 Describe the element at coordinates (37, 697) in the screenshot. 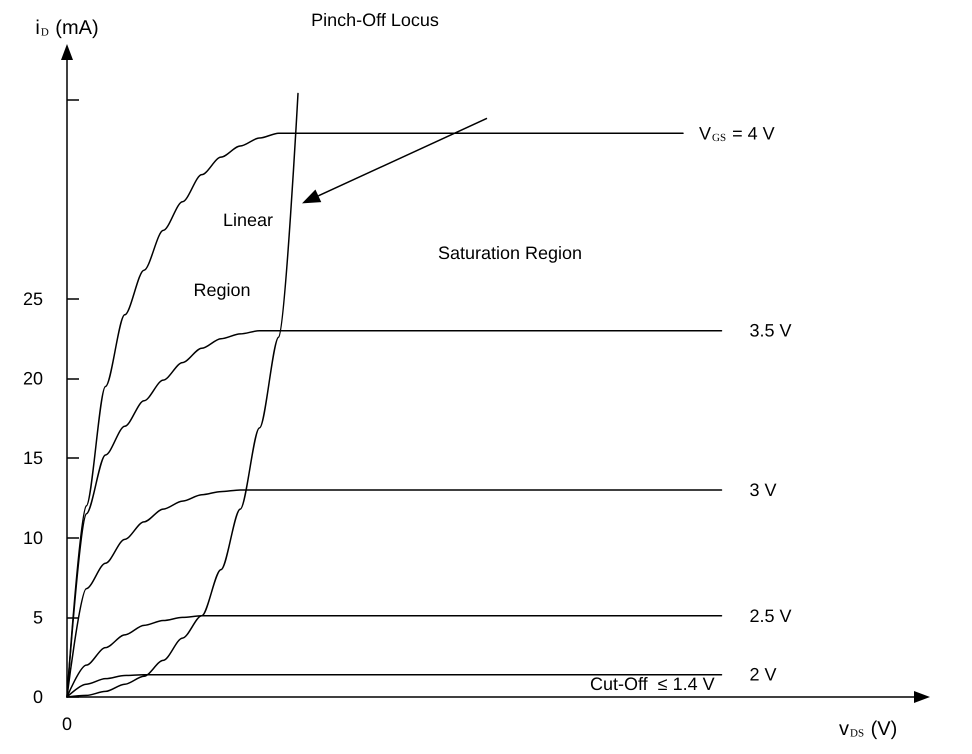

I see `y-tick-label: 0` at that location.